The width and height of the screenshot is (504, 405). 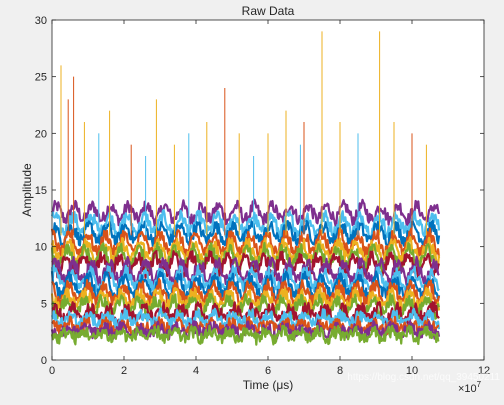 I want to click on y-tick-label-0: 0, so click(x=44, y=361).